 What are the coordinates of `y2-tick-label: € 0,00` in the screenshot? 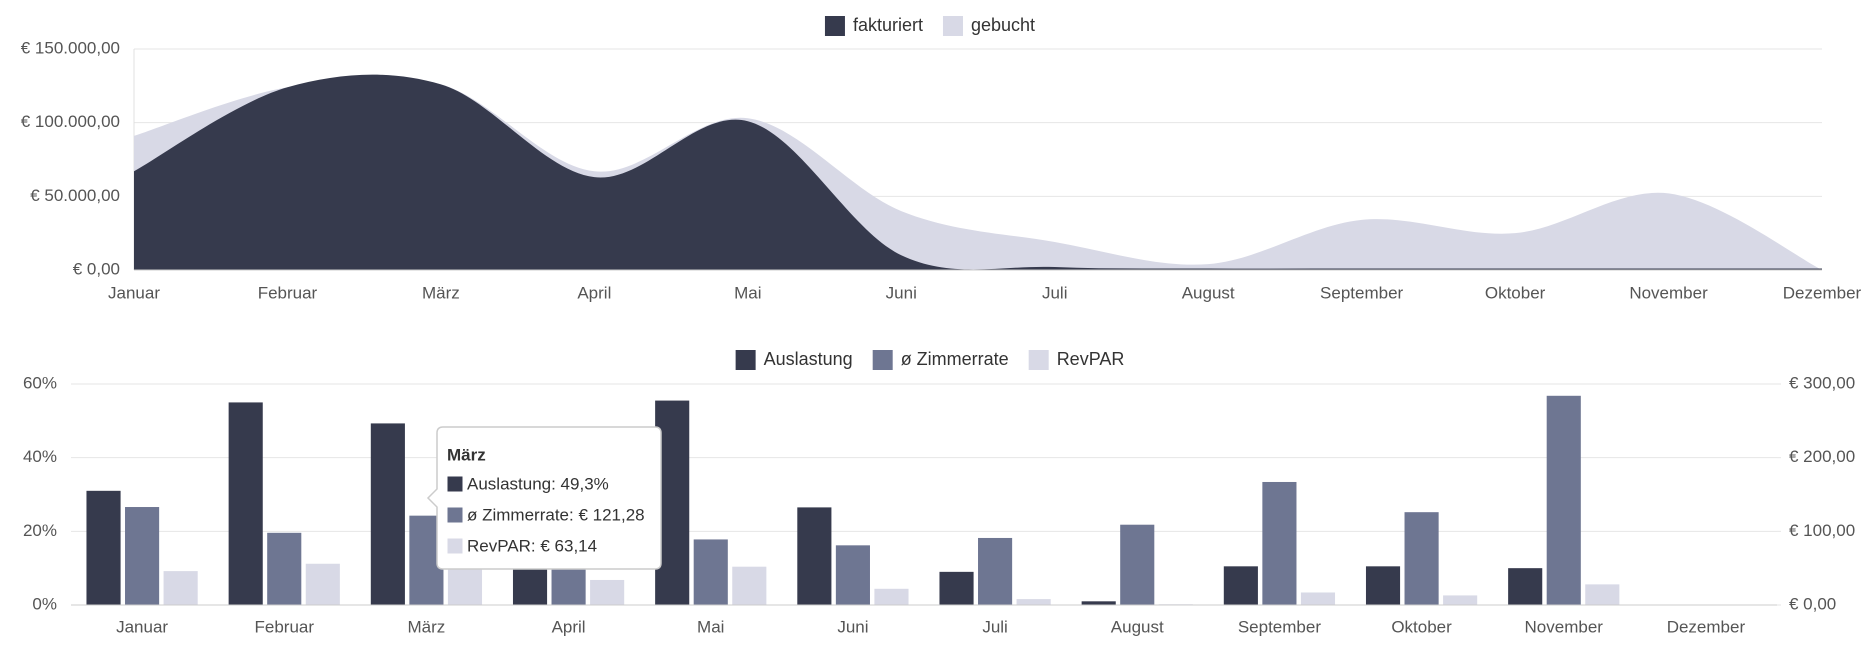 It's located at (1812, 603).